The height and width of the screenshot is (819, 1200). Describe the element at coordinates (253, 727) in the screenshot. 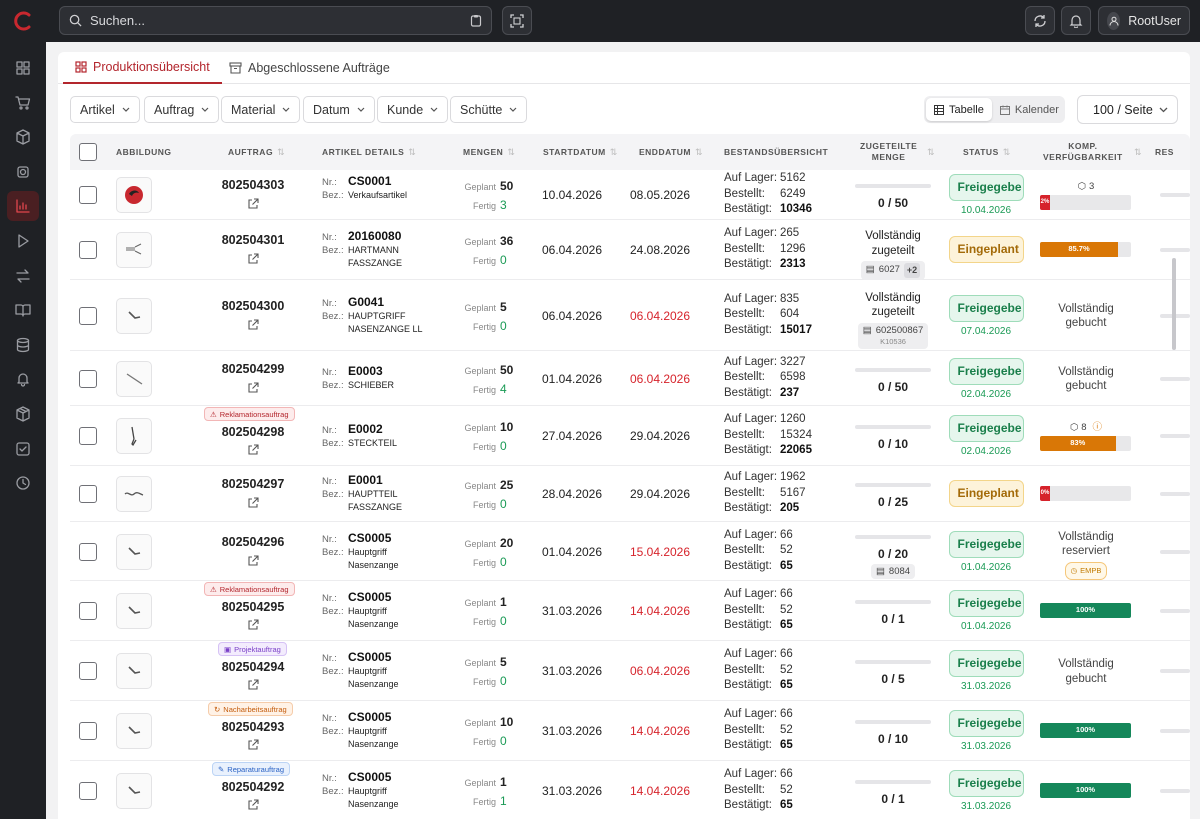

I see `order-number: 802504293` at that location.